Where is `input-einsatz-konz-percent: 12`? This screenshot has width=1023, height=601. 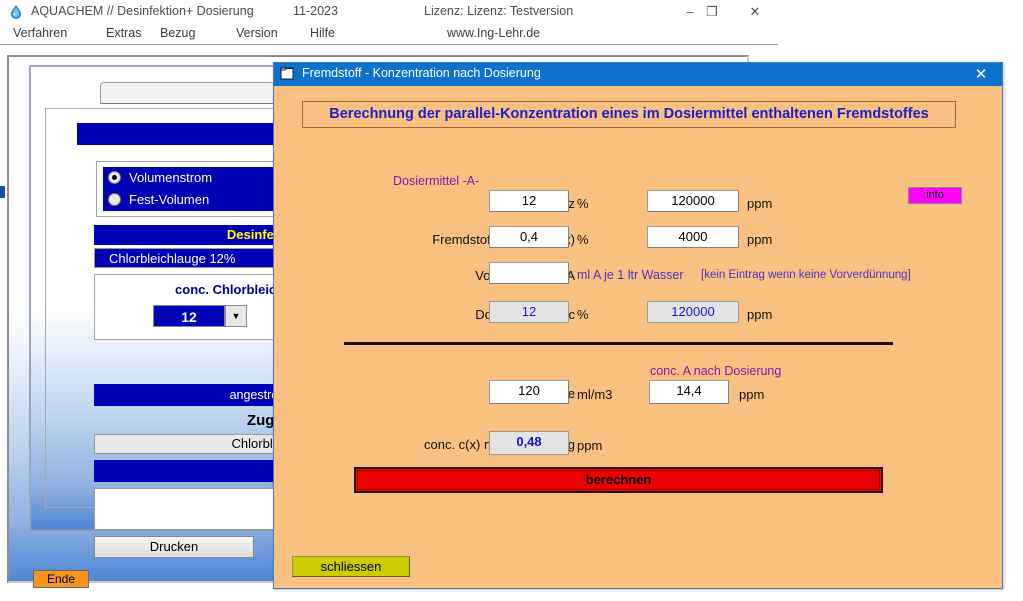 input-einsatz-konz-percent: 12 is located at coordinates (529, 201).